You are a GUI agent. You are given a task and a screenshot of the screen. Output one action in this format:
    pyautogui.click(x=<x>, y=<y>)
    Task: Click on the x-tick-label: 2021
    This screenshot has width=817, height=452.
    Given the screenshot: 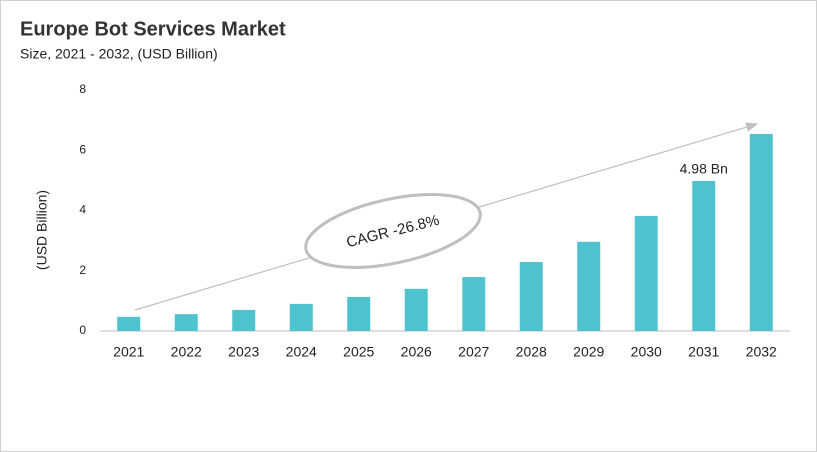 What is the action you would take?
    pyautogui.click(x=128, y=352)
    